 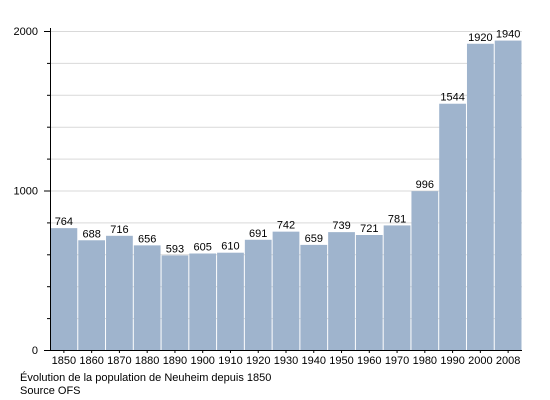 What do you see at coordinates (480, 361) in the screenshot?
I see `x-tick-label: 2000` at bounding box center [480, 361].